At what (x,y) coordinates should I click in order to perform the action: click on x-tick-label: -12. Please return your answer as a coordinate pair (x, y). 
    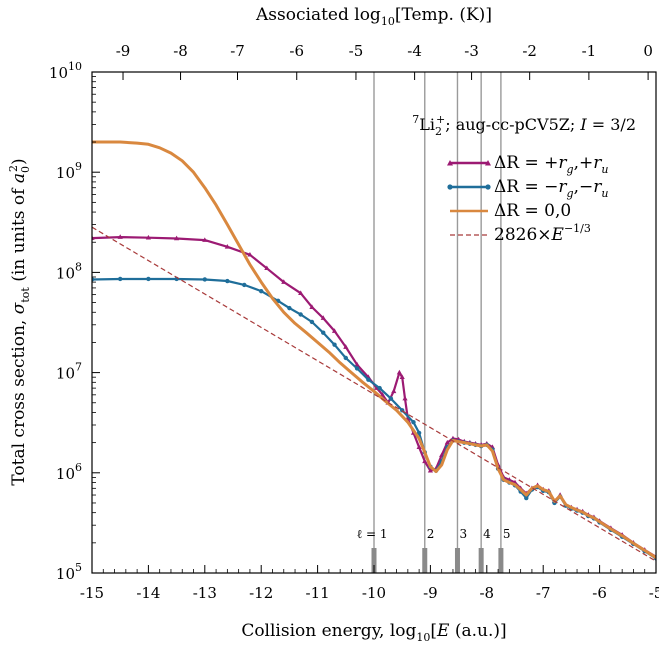
    Looking at the image, I should click on (261, 593).